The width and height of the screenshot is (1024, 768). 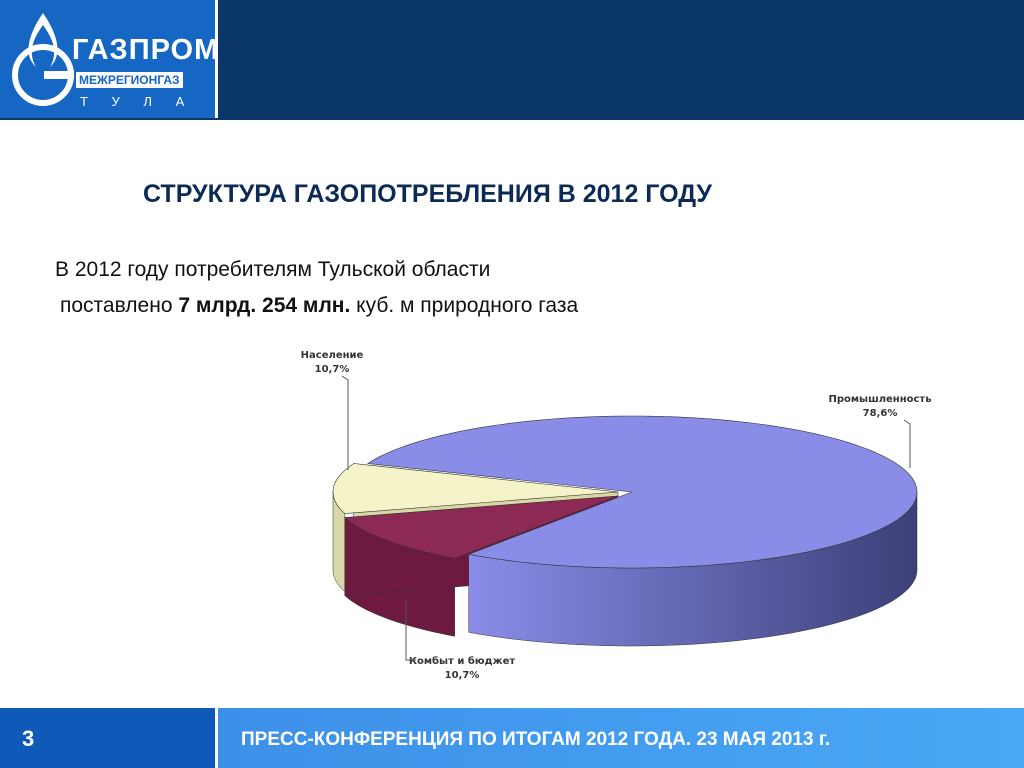 I want to click on slide-title: СТРУКТУРА ГАЗОПОТРЕБЛЕНИЯ В 2012 ГОДУ, so click(x=427, y=194).